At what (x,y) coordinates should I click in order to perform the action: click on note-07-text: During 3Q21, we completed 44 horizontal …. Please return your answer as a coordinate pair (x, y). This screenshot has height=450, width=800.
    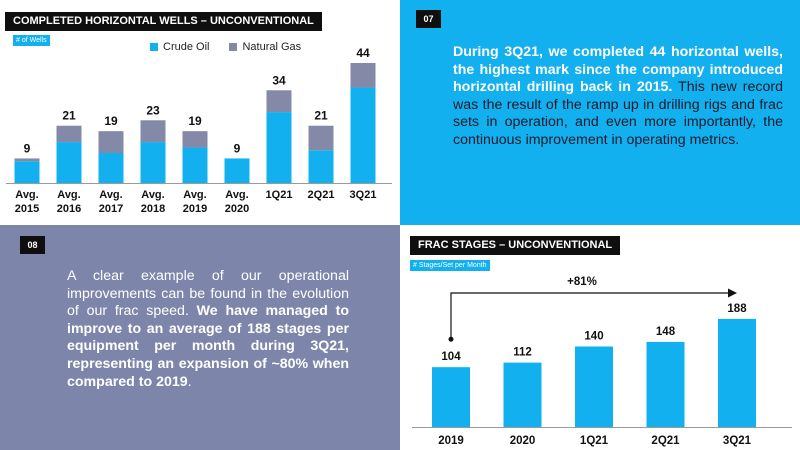
    Looking at the image, I should click on (618, 97).